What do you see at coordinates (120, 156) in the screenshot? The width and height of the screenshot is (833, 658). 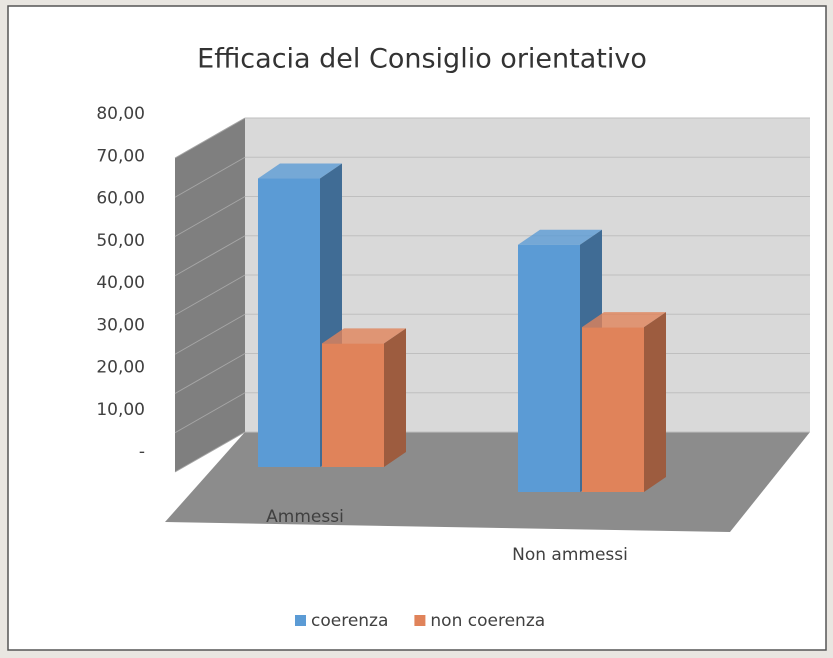 I see `y-tick-label: 70,00` at bounding box center [120, 156].